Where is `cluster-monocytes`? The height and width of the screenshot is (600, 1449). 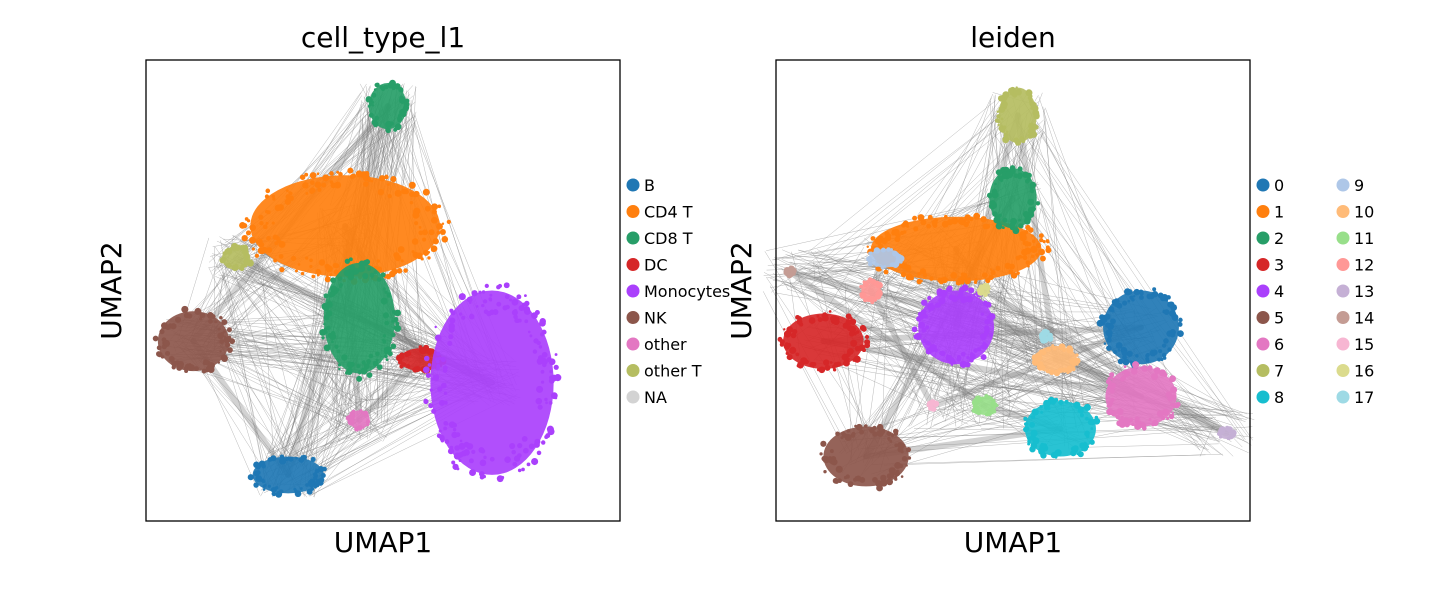
cluster-monocytes is located at coordinates (492, 382).